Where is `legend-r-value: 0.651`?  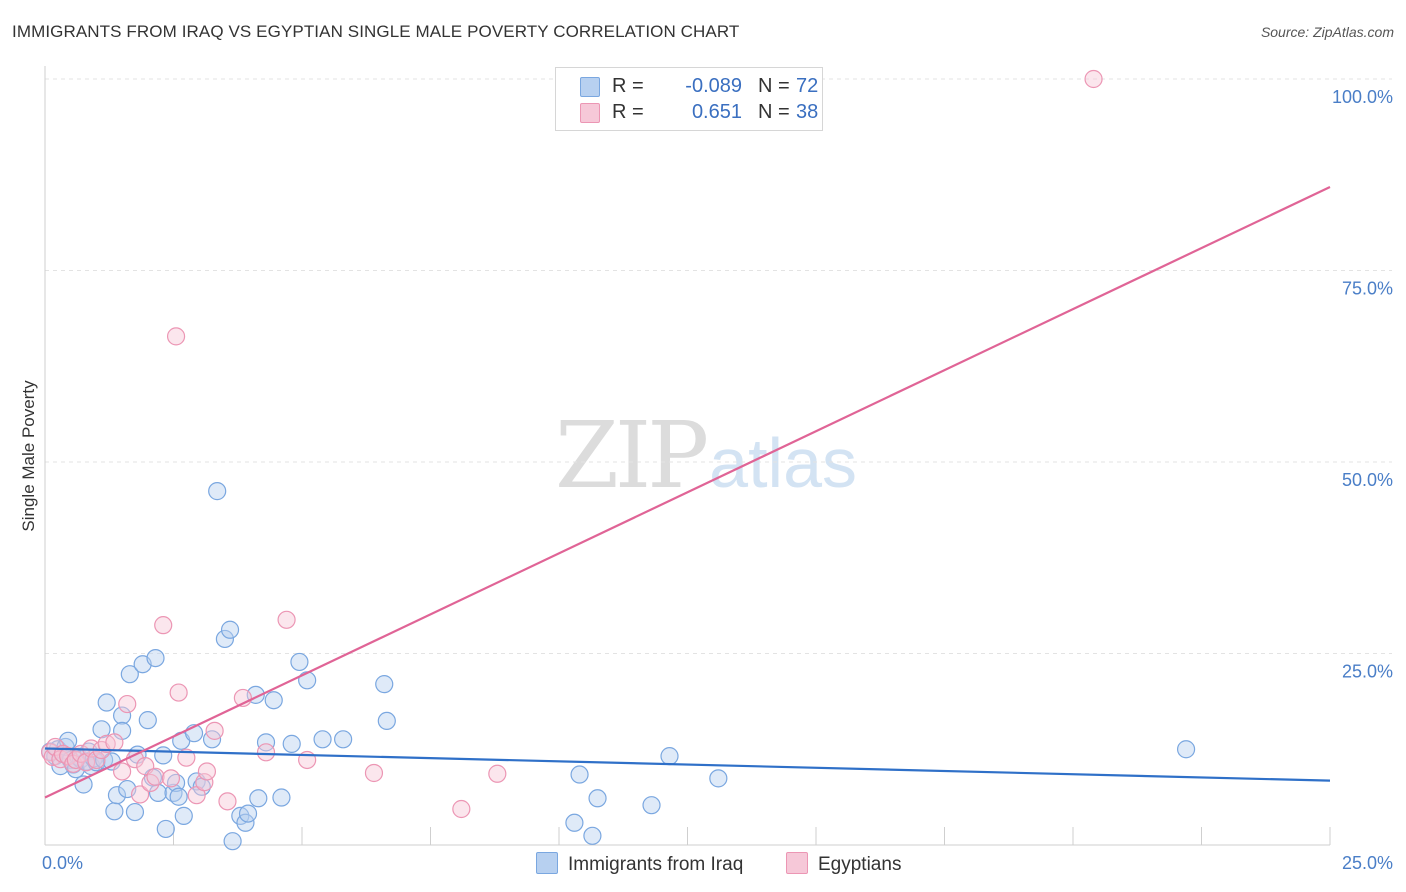
legend-r-value: 0.651 is located at coordinates (716, 112).